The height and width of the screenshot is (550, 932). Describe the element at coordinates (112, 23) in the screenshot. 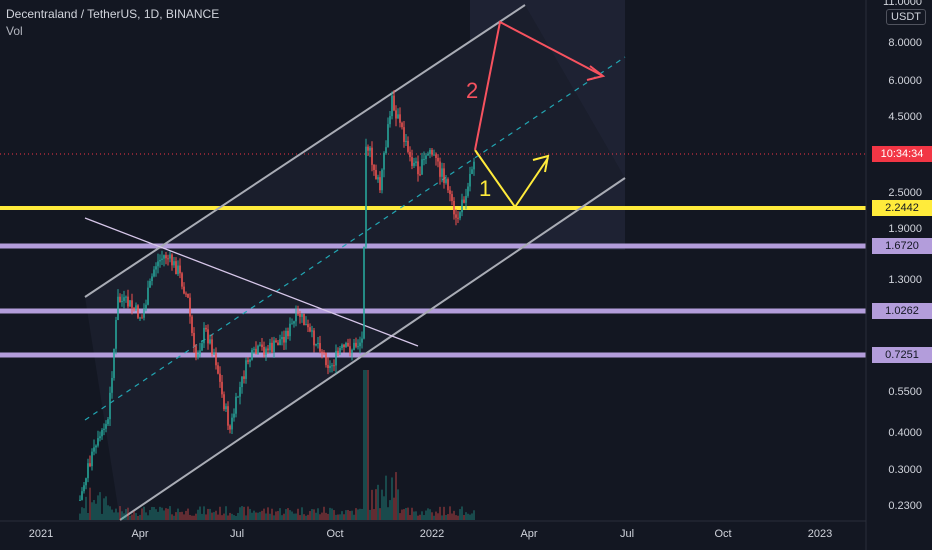

I see `chart-legend: Decentraland / TetherUS, 1D, BINANCE Vol` at that location.